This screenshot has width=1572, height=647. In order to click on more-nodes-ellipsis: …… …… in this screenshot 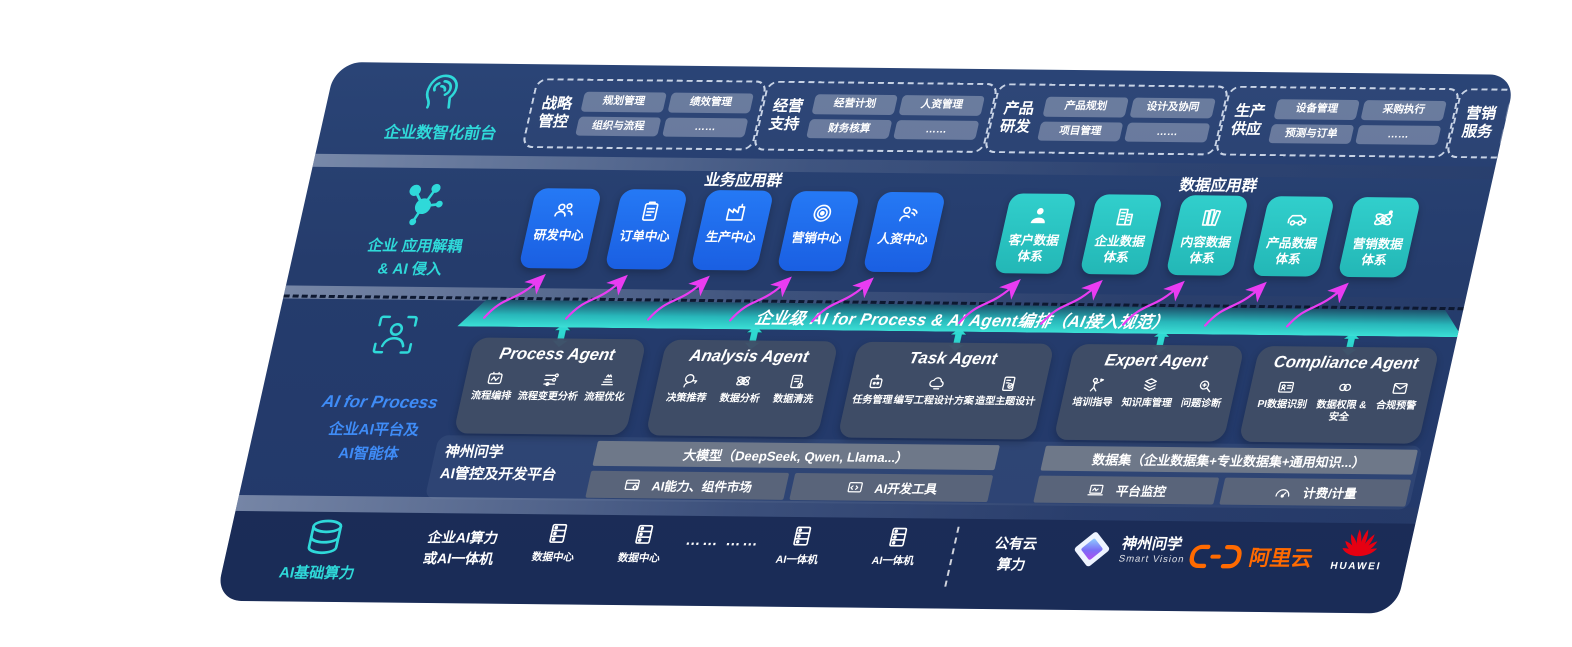, I will do `click(722, 540)`.